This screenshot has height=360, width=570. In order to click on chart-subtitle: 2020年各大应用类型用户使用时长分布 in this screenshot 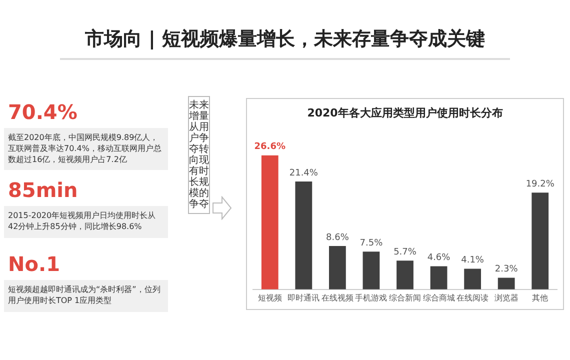, I will do `click(405, 113)`.